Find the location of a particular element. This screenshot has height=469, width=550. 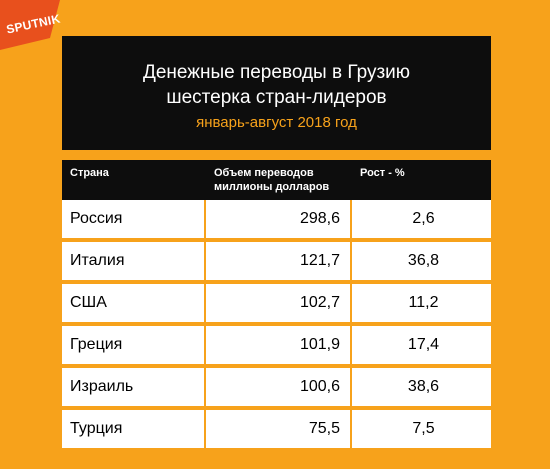

sputnik-logo: SPUTNIK is located at coordinates (31, 25).